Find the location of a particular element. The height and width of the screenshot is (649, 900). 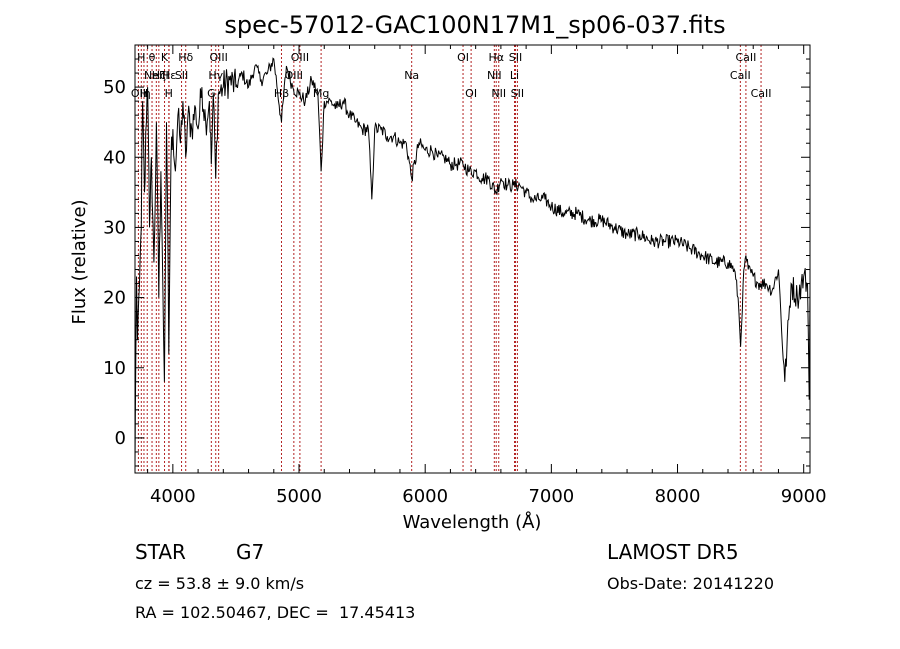

y-tick-label-0: 0 is located at coordinates (120, 438).